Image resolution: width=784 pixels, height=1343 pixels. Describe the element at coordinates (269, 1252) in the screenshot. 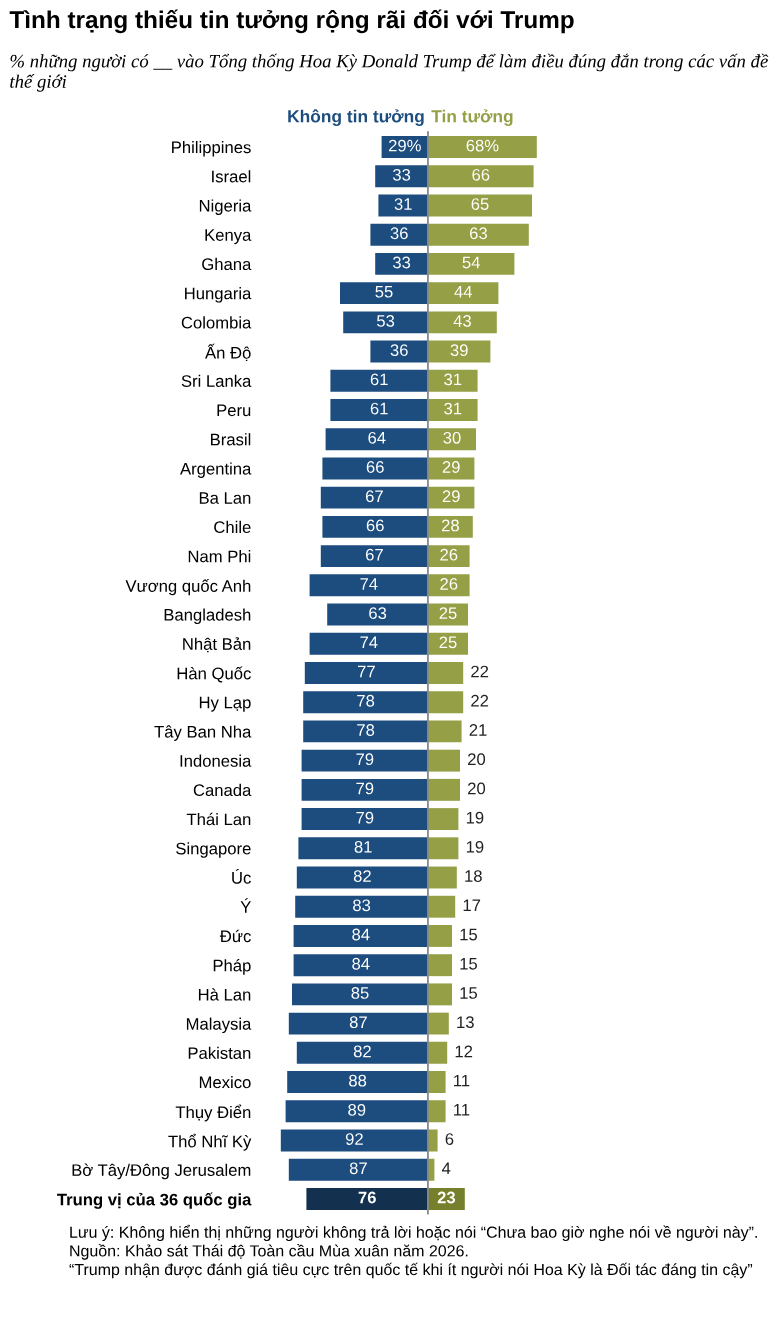

I see `text: Nguồn: Khảo sát Thái độ Toàn cầu Mùa xuân năm 2026.` at that location.